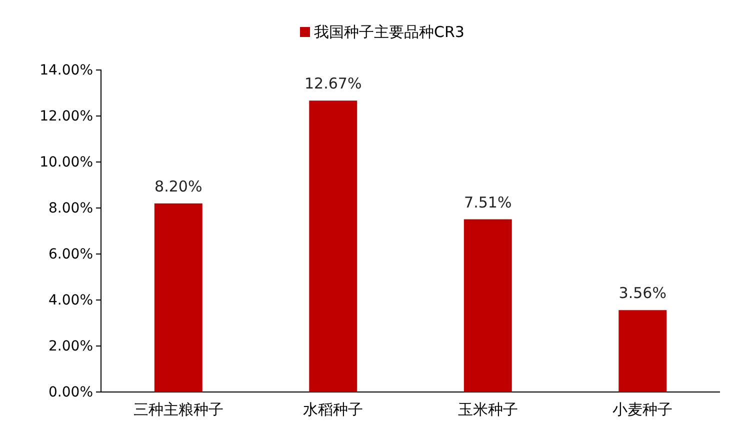  I want to click on y-tick-label: 0.00%, so click(70, 392).